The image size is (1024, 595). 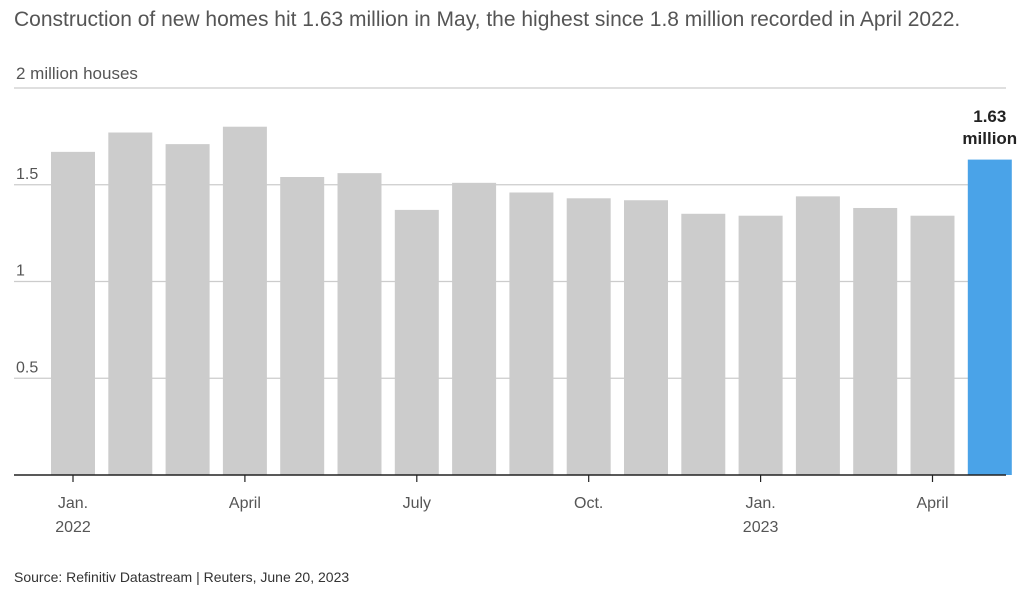 I want to click on y-tick-label: 1, so click(x=20, y=271).